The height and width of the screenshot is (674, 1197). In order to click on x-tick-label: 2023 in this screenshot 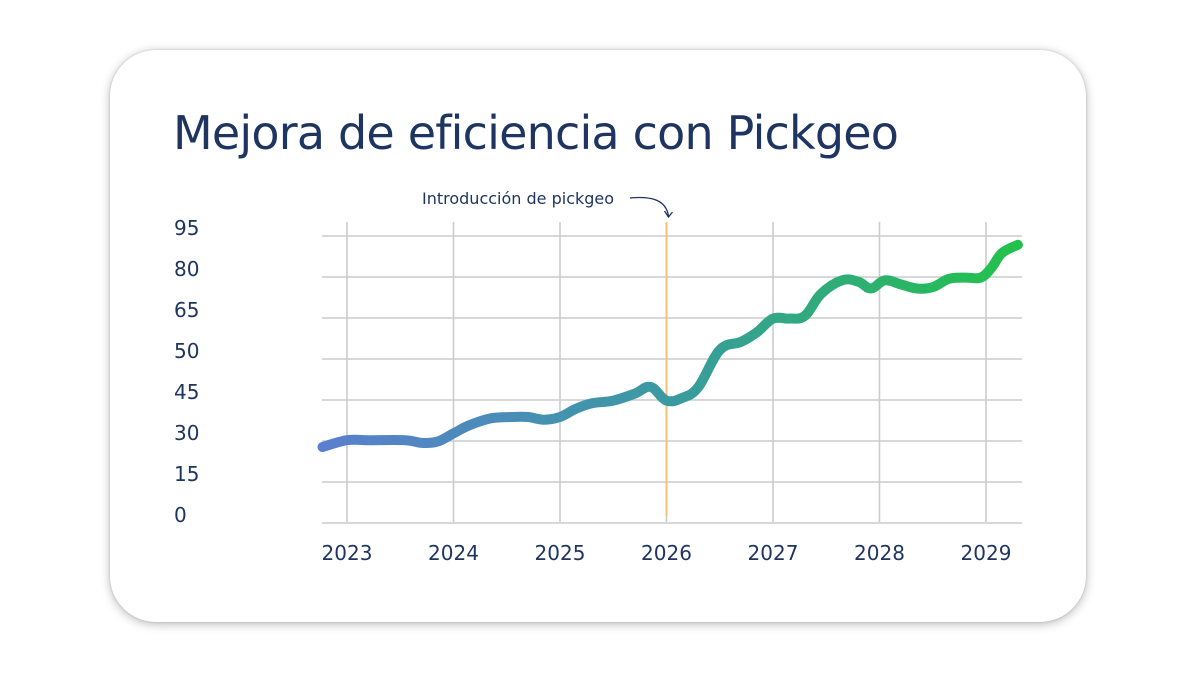, I will do `click(347, 553)`.